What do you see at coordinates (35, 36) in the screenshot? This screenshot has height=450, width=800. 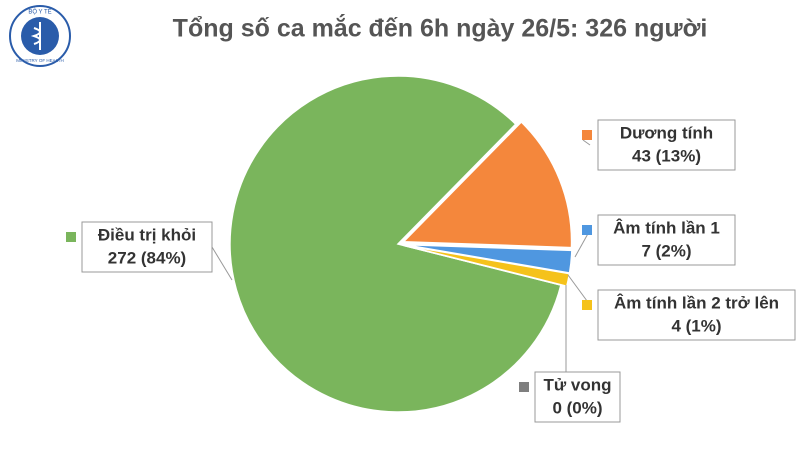 I see `logo-symbol` at bounding box center [35, 36].